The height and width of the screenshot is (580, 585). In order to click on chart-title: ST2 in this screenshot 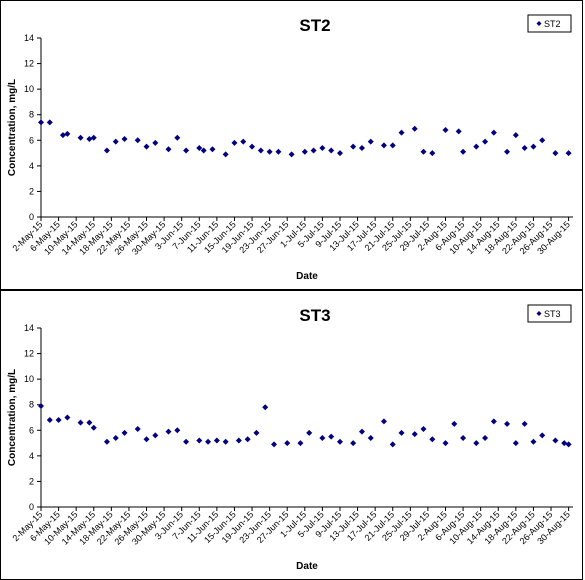, I will do `click(314, 25)`.